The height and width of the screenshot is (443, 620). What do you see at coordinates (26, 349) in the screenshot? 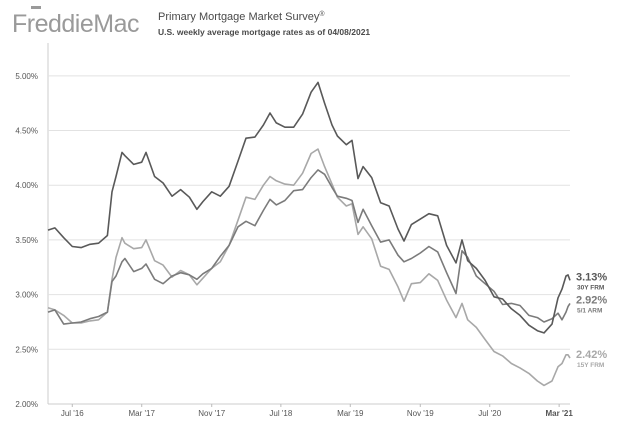
I see `y-tick-label: 2.50%` at bounding box center [26, 349].